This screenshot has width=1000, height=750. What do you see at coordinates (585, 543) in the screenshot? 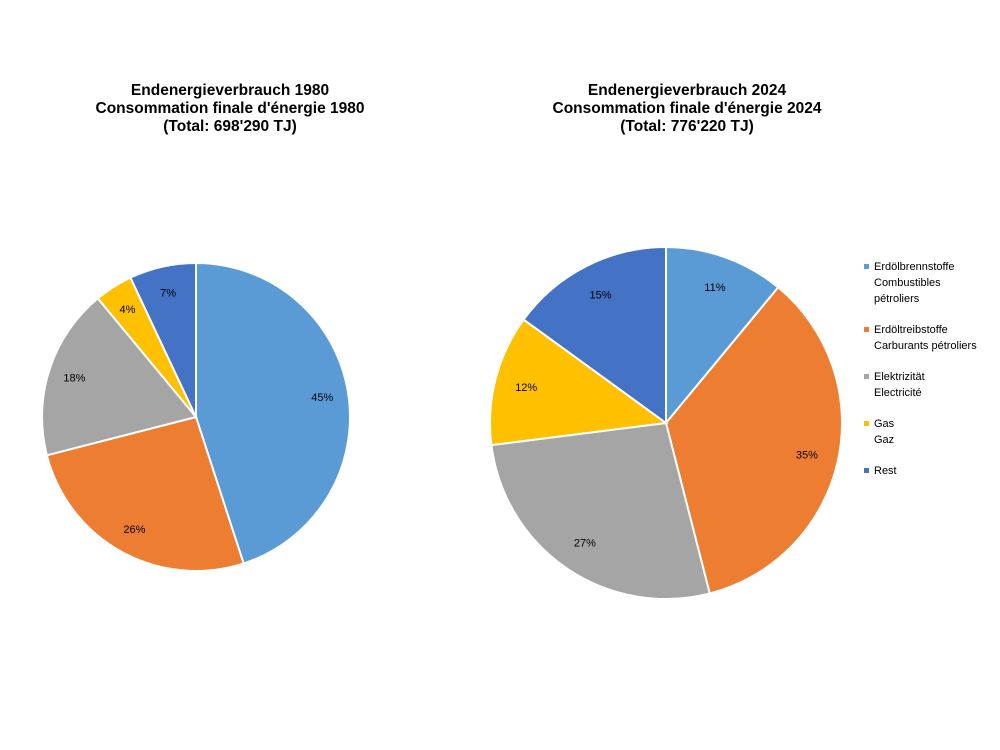
I see `data-label-elektrizitaet: 27%` at bounding box center [585, 543].